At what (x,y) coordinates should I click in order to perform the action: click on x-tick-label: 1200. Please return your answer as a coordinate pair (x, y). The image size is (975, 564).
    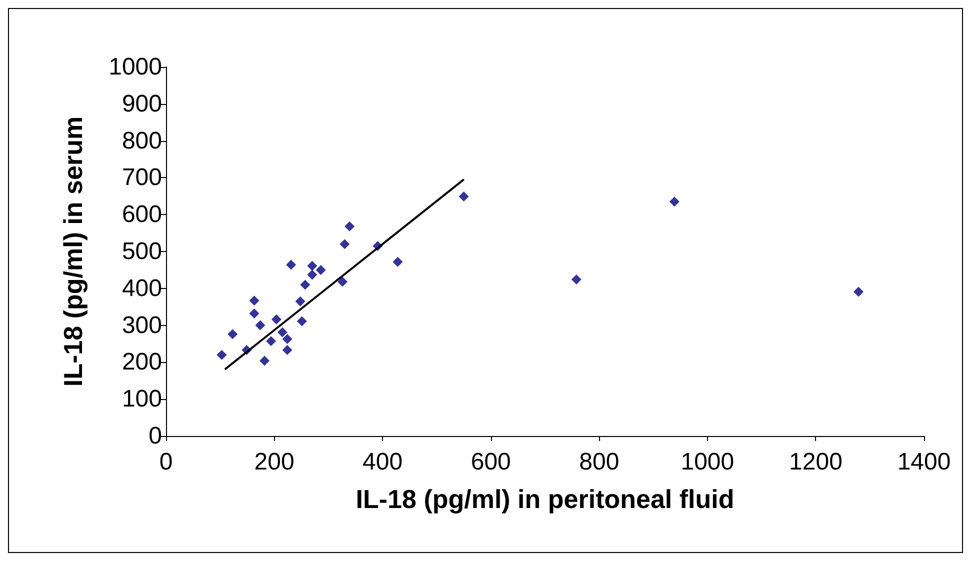
    Looking at the image, I should click on (815, 462).